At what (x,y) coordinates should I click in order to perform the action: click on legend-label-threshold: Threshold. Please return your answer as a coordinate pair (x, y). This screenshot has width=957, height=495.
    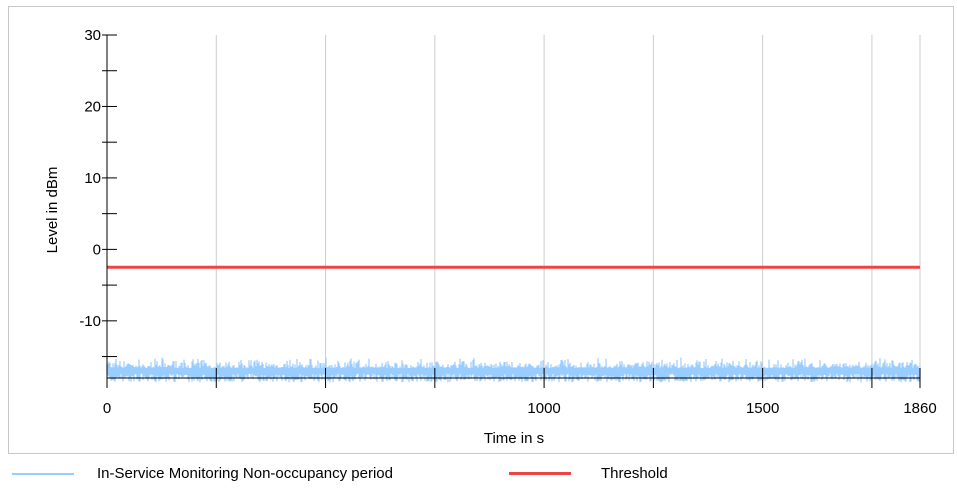
    Looking at the image, I should click on (634, 473).